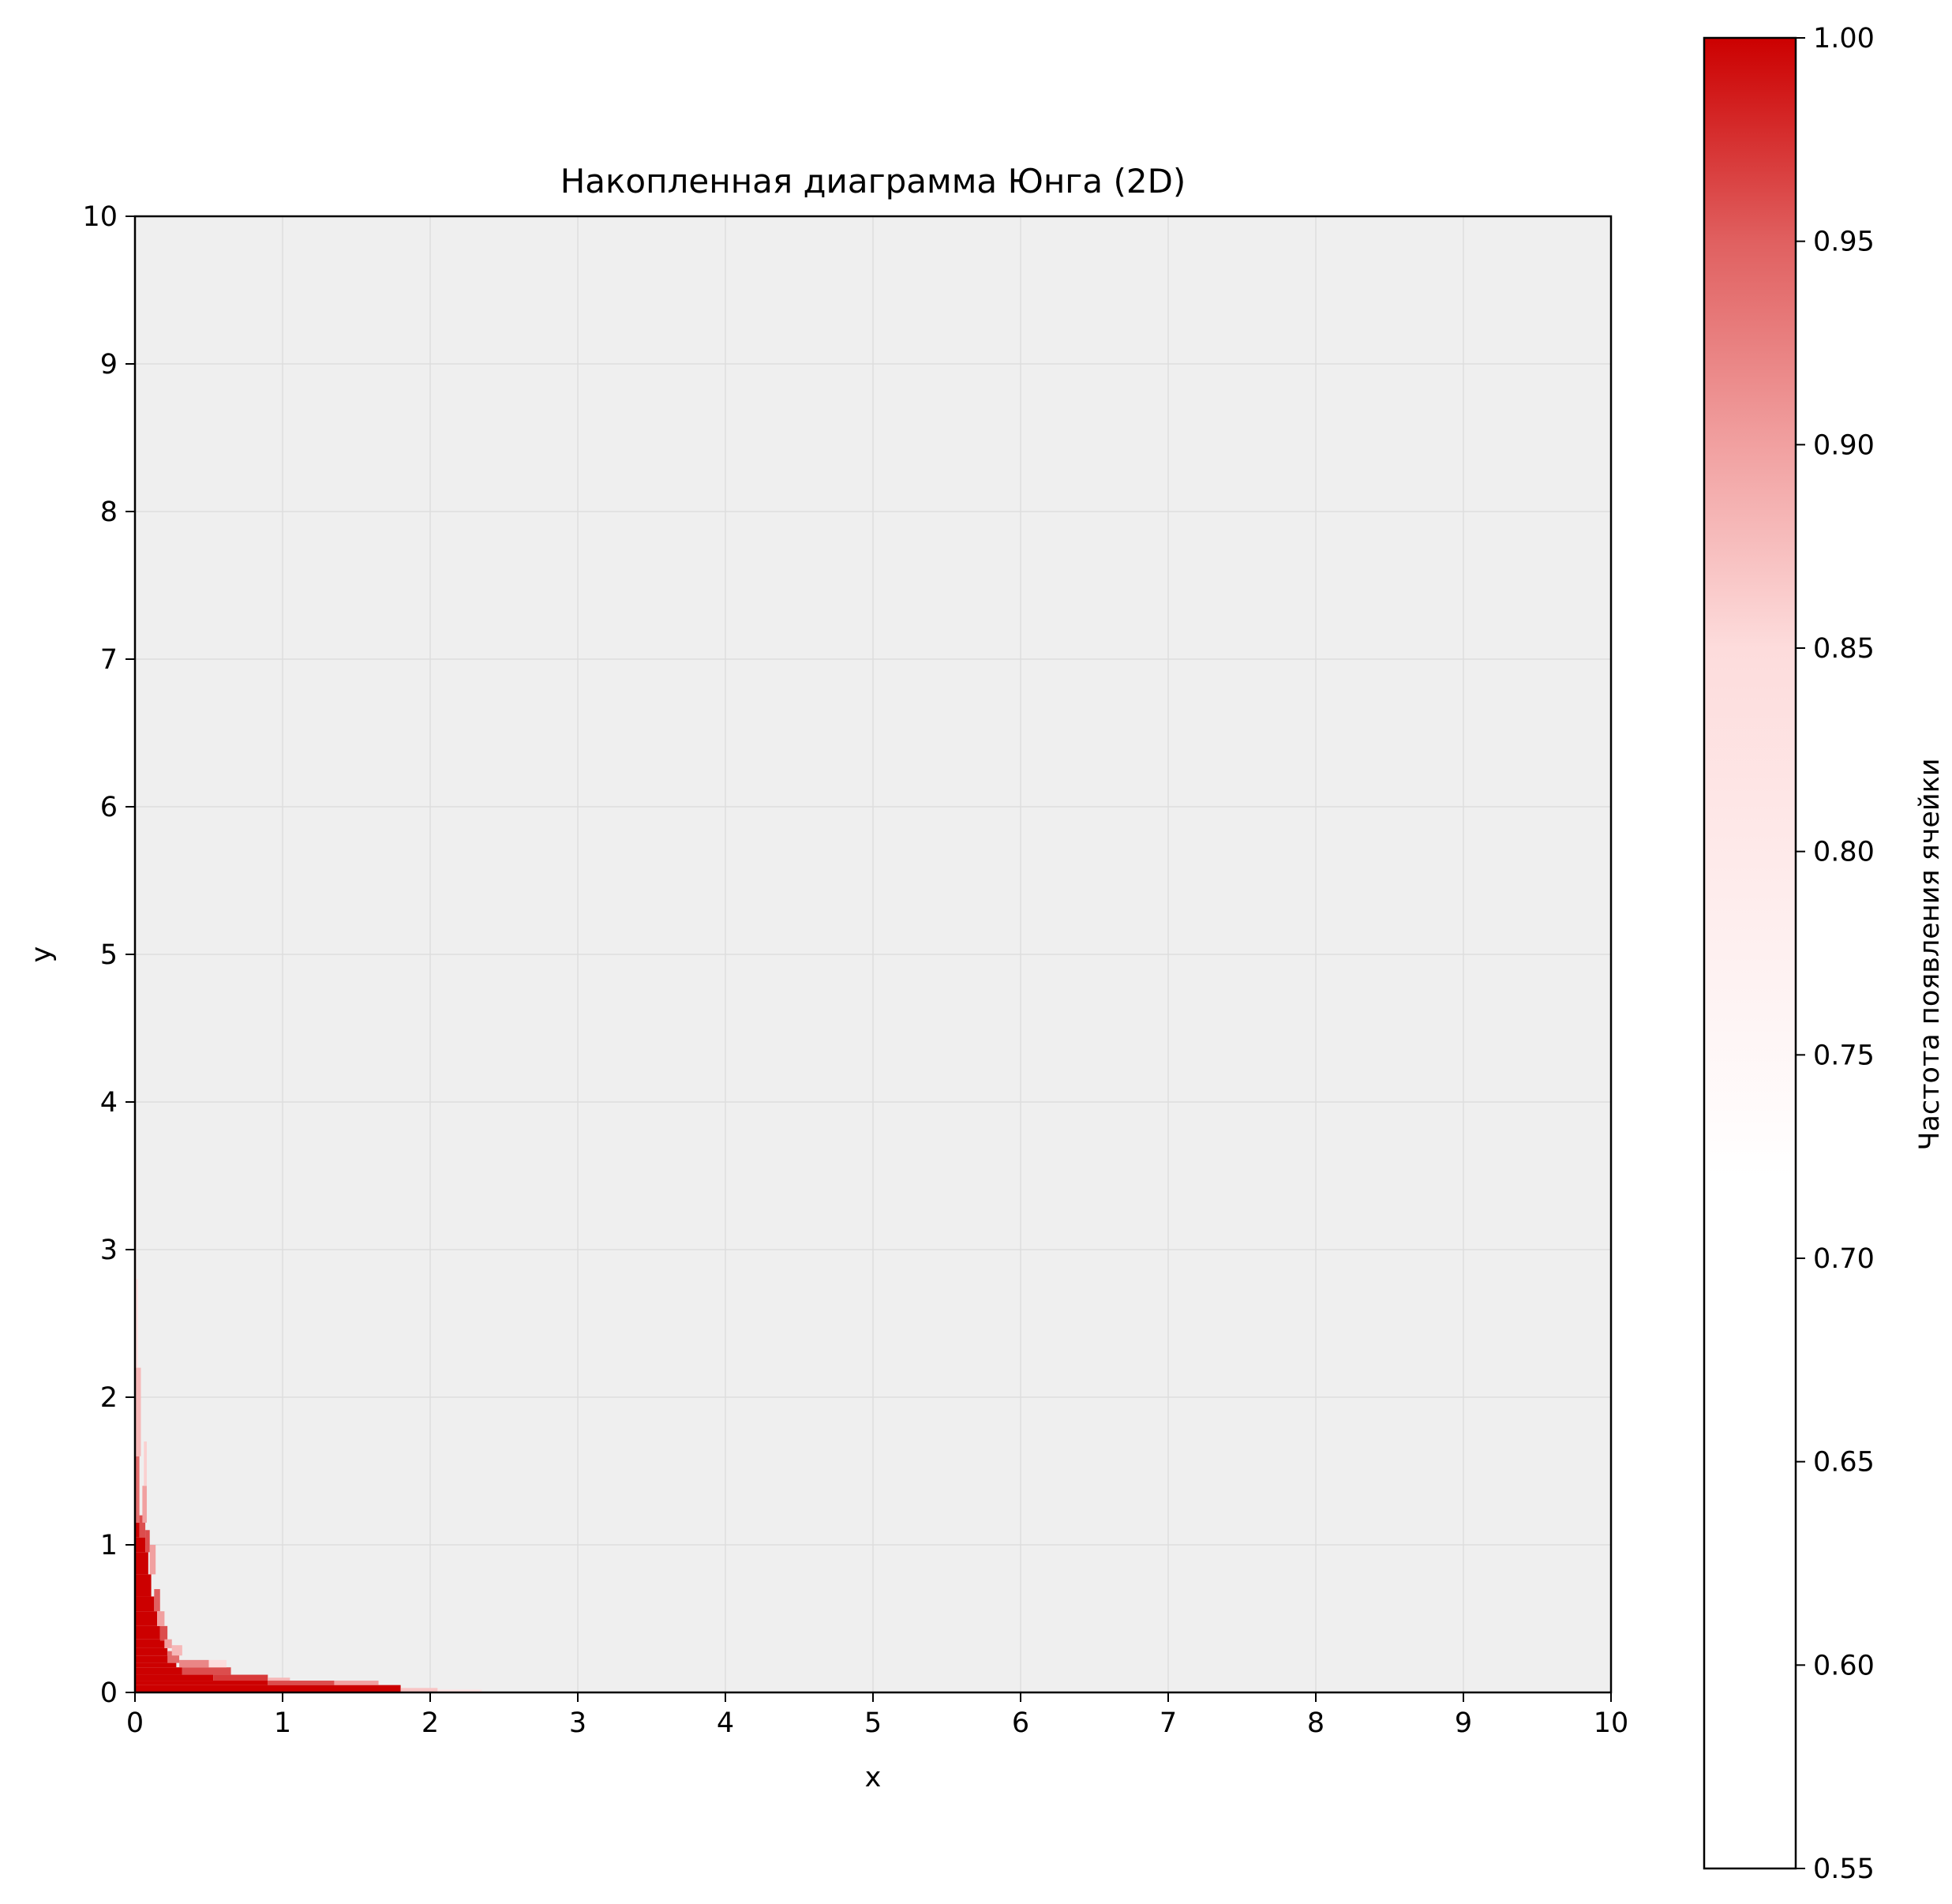 This screenshot has height=1904, width=1952. What do you see at coordinates (1315, 1723) in the screenshot?
I see `x-tick-label: 8` at bounding box center [1315, 1723].